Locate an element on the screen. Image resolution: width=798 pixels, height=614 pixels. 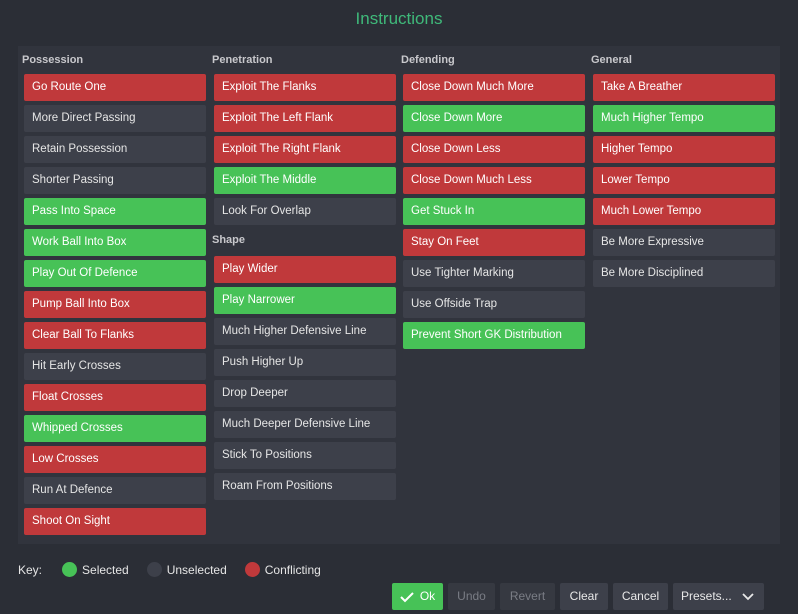
instruction-button: Hit Early Crosses is located at coordinates (115, 366).